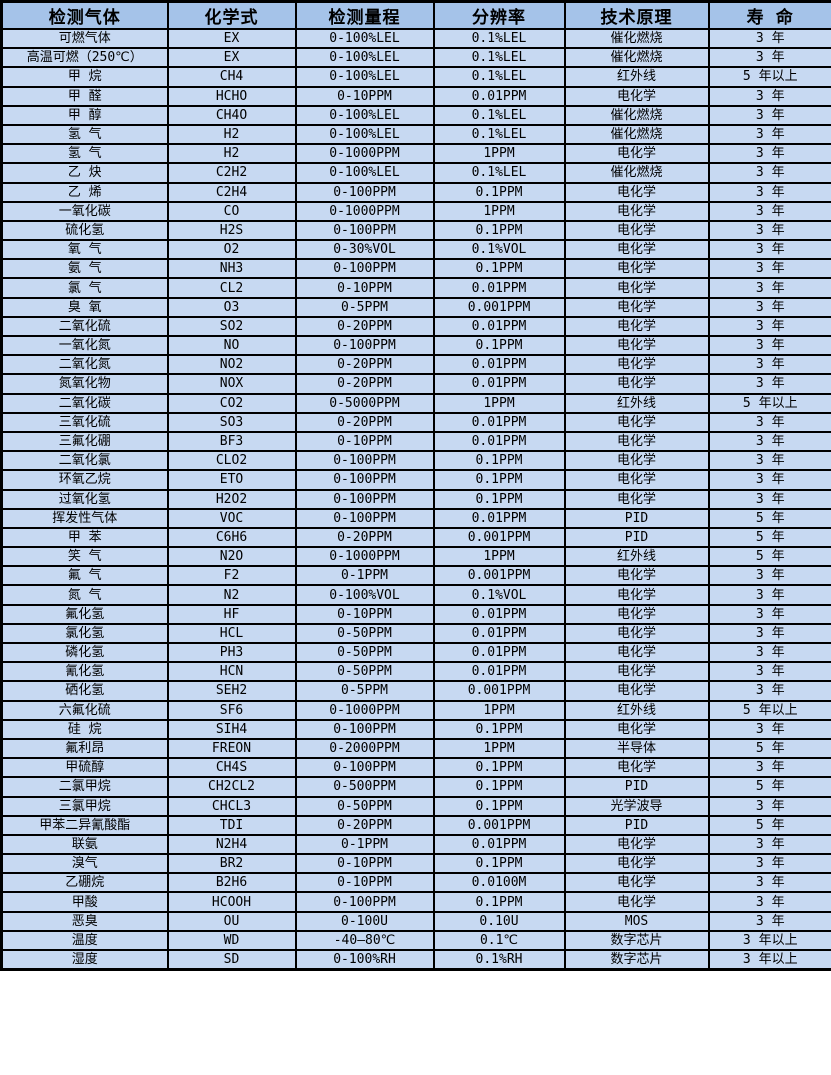  Describe the element at coordinates (231, 403) in the screenshot. I see `cell-chemical-formula: CO2` at that location.